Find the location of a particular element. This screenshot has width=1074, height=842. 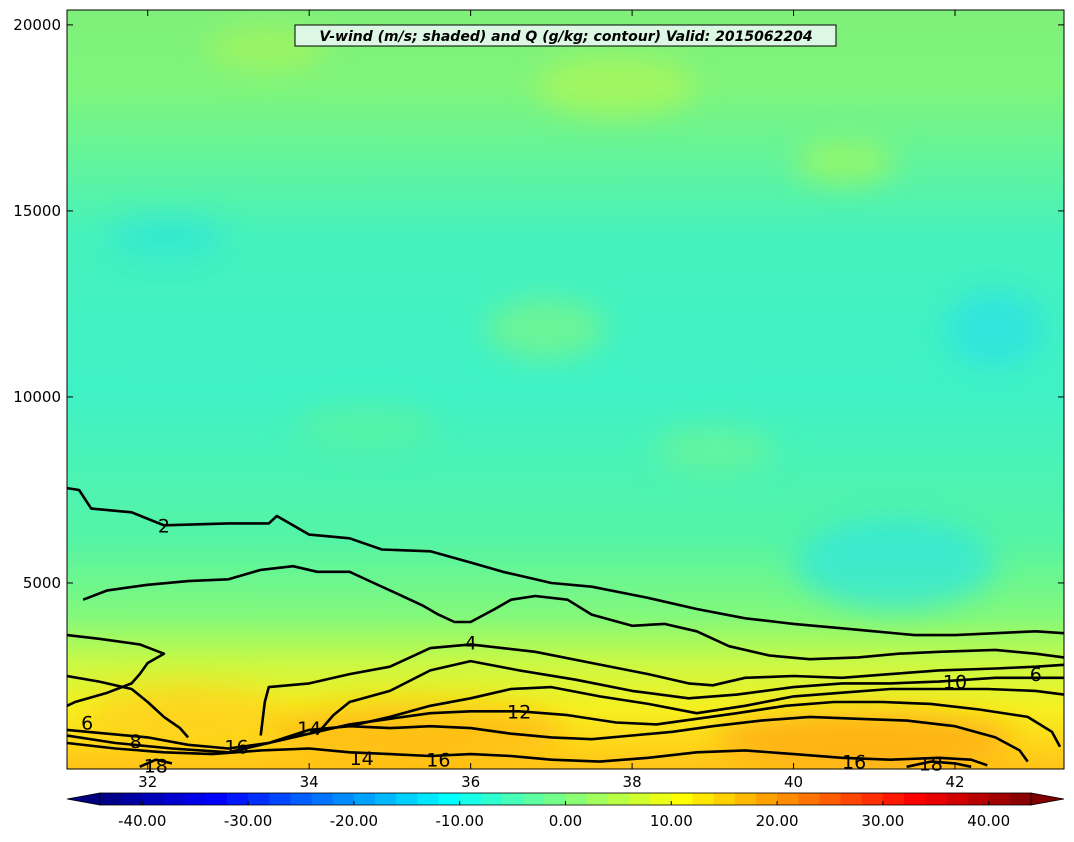

contour-label: 8 is located at coordinates (136, 742).